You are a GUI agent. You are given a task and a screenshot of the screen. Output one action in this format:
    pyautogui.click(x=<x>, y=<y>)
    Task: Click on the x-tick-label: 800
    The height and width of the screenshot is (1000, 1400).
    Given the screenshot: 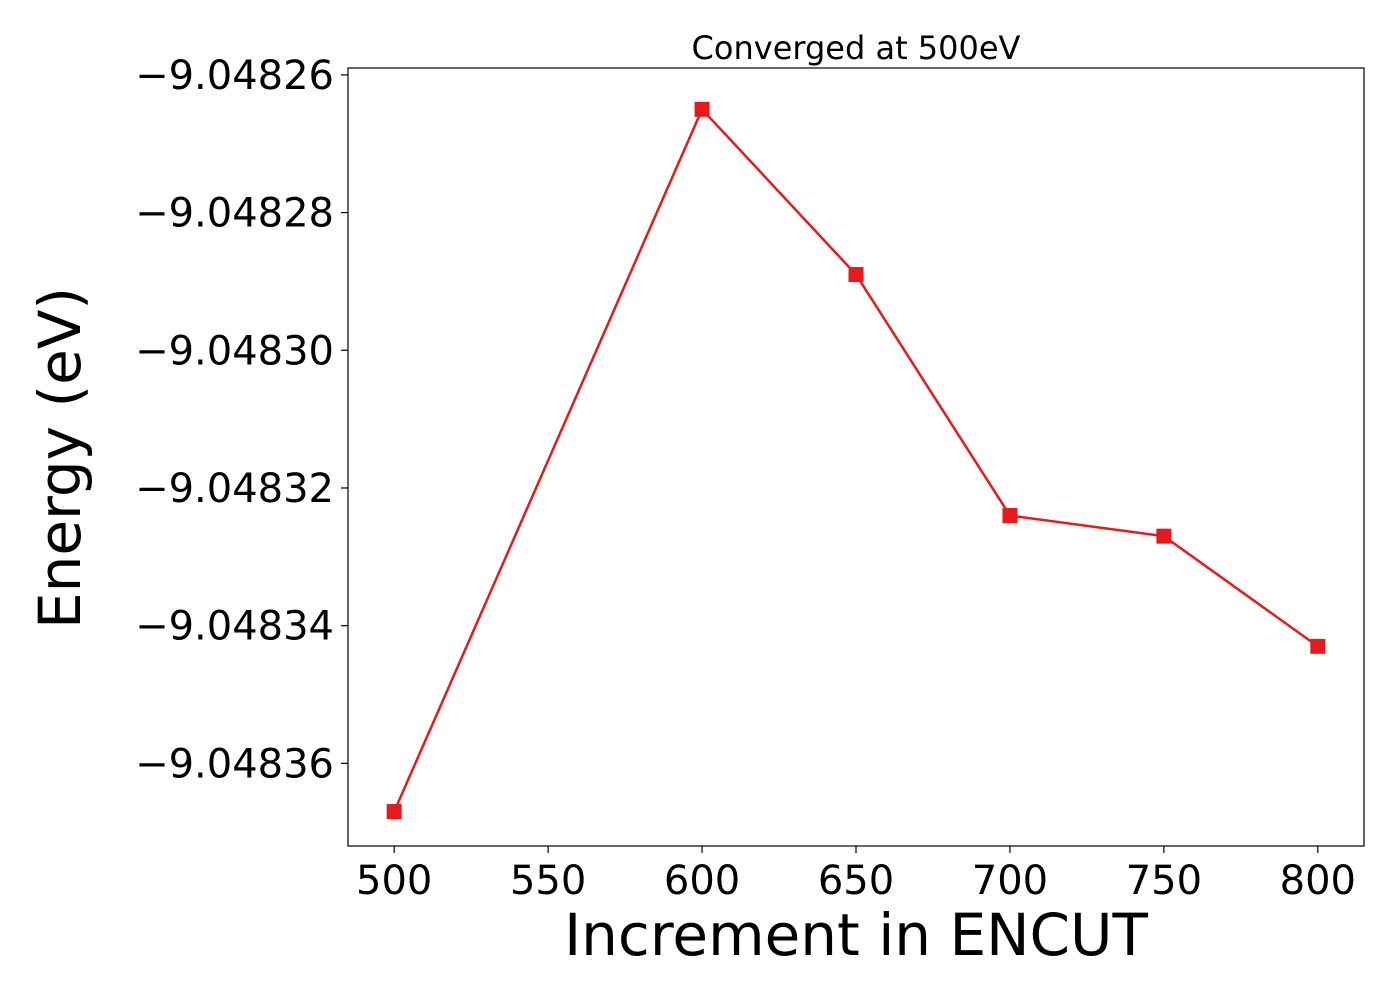 What is the action you would take?
    pyautogui.click(x=1318, y=881)
    